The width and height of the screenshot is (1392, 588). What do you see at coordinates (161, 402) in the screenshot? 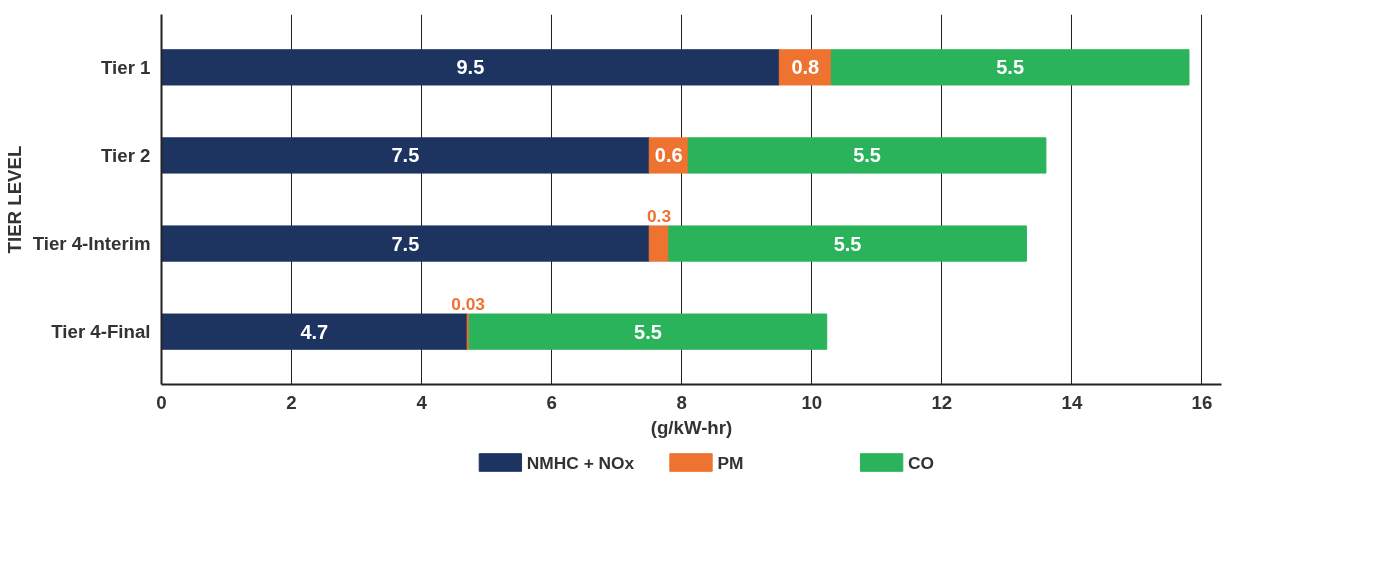
I see `x-tick-label: 0` at bounding box center [161, 402].